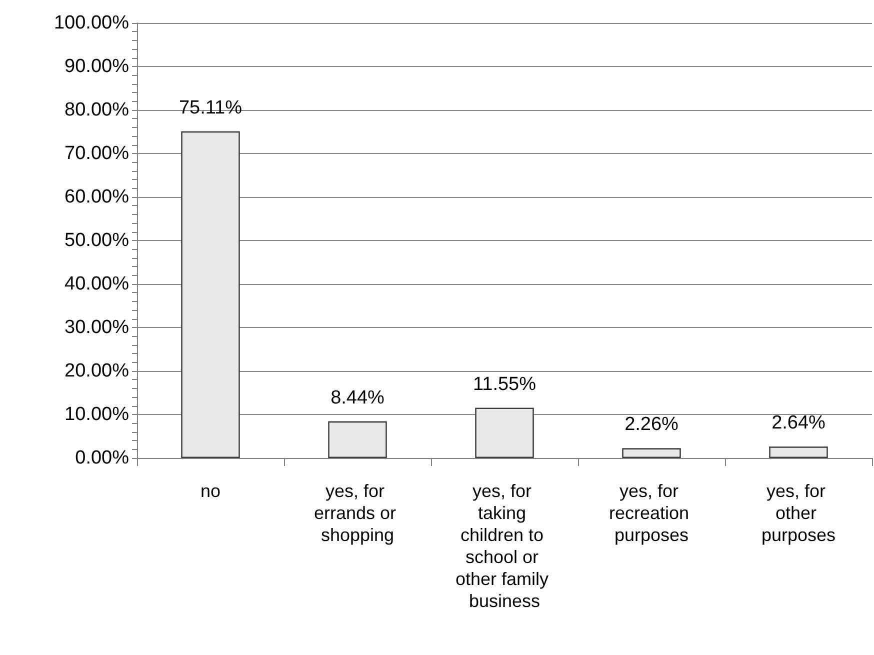 This screenshot has width=874, height=655. What do you see at coordinates (97, 371) in the screenshot?
I see `y-tick-label: 20.00%` at bounding box center [97, 371].